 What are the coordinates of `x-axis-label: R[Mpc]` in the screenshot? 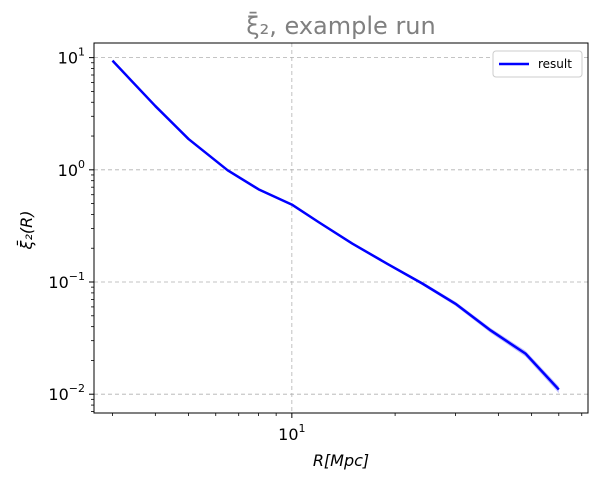 It's located at (341, 460).